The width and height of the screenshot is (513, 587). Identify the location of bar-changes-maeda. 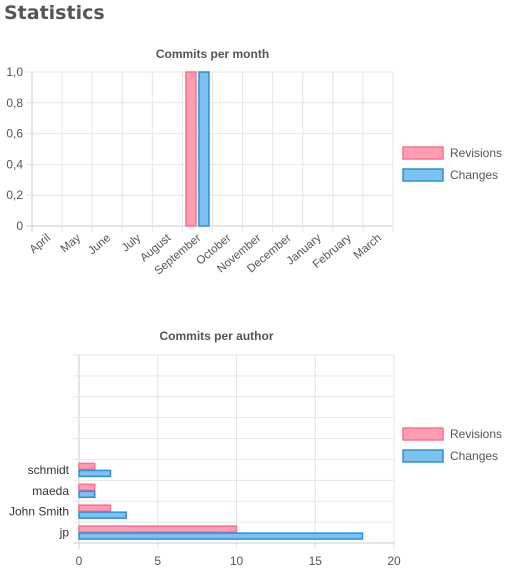
(87, 494).